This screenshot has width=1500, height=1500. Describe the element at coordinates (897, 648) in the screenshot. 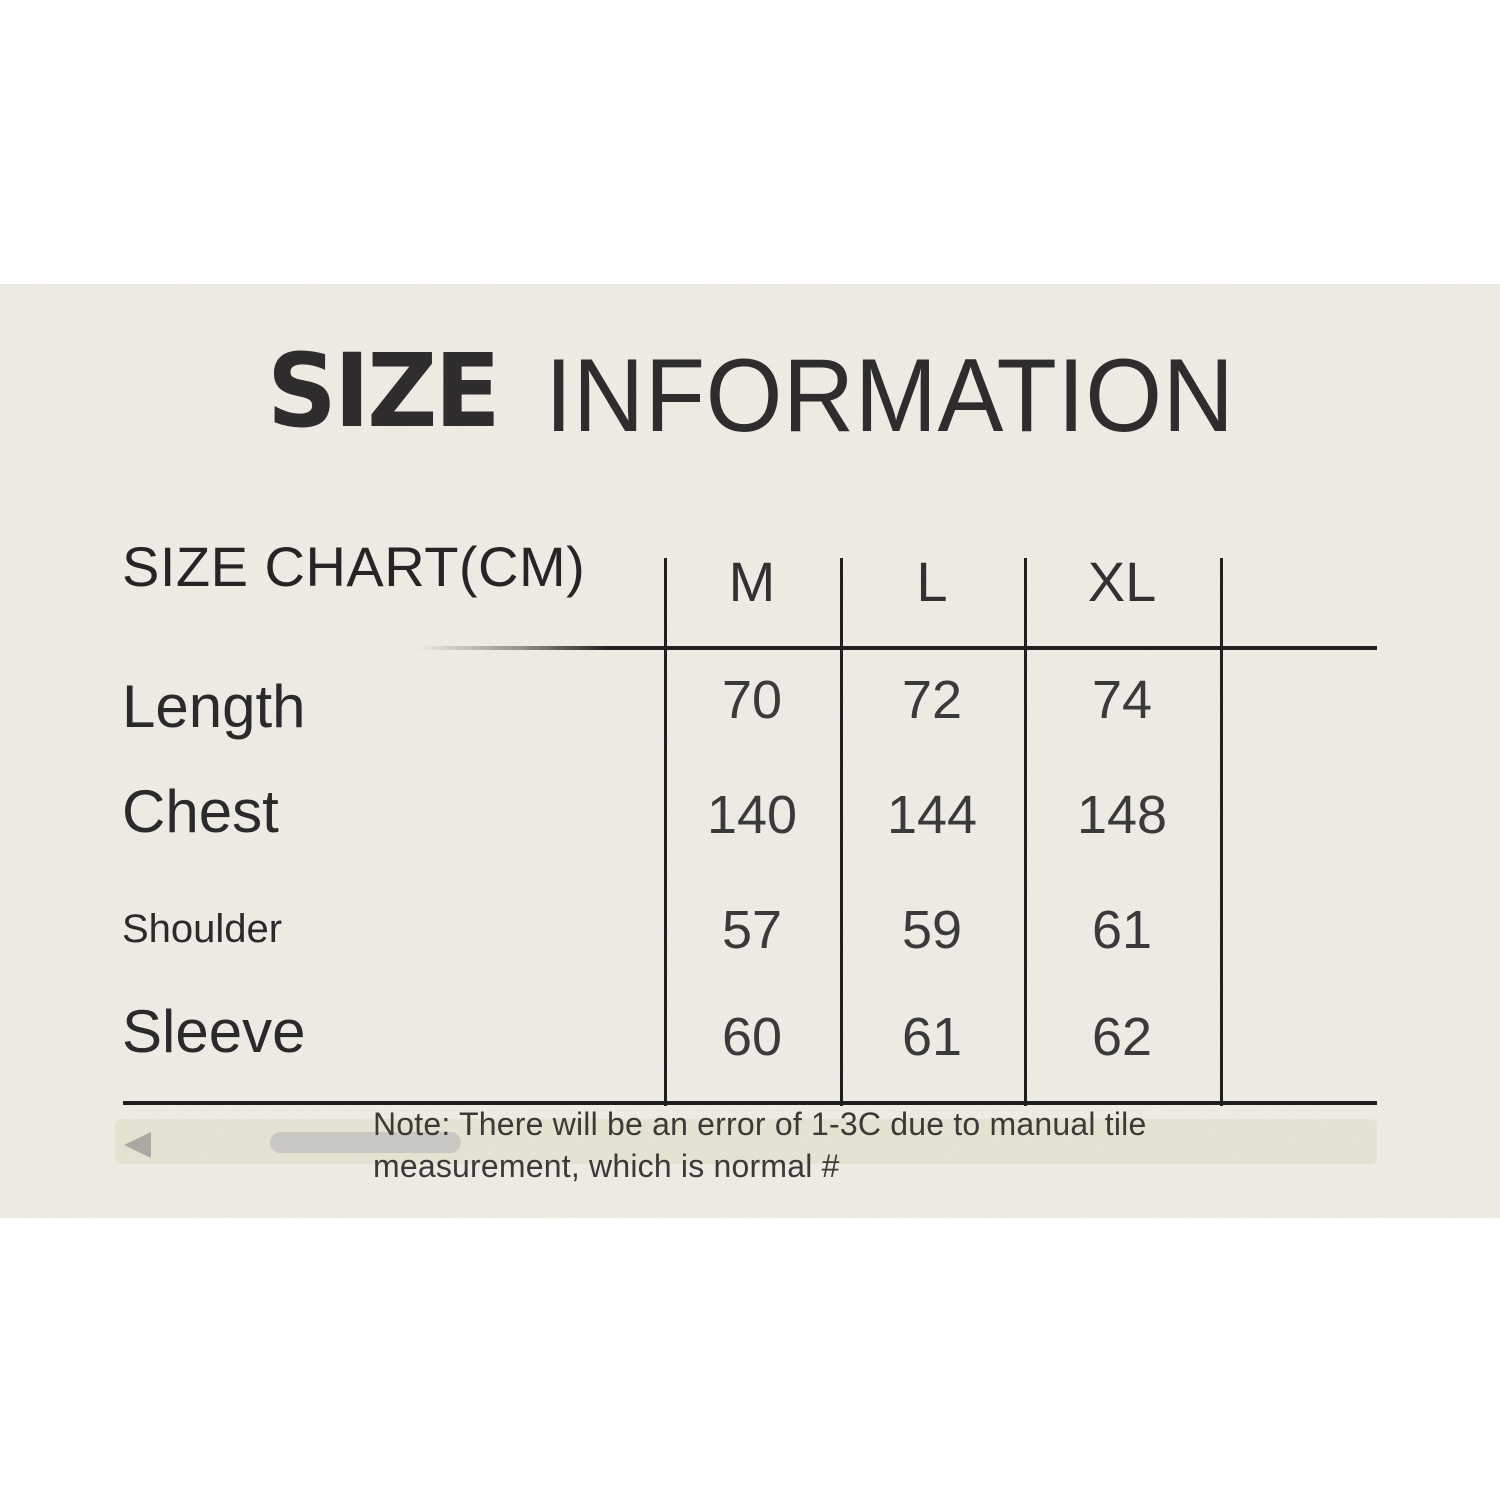

I see `table-header-divider-line` at that location.